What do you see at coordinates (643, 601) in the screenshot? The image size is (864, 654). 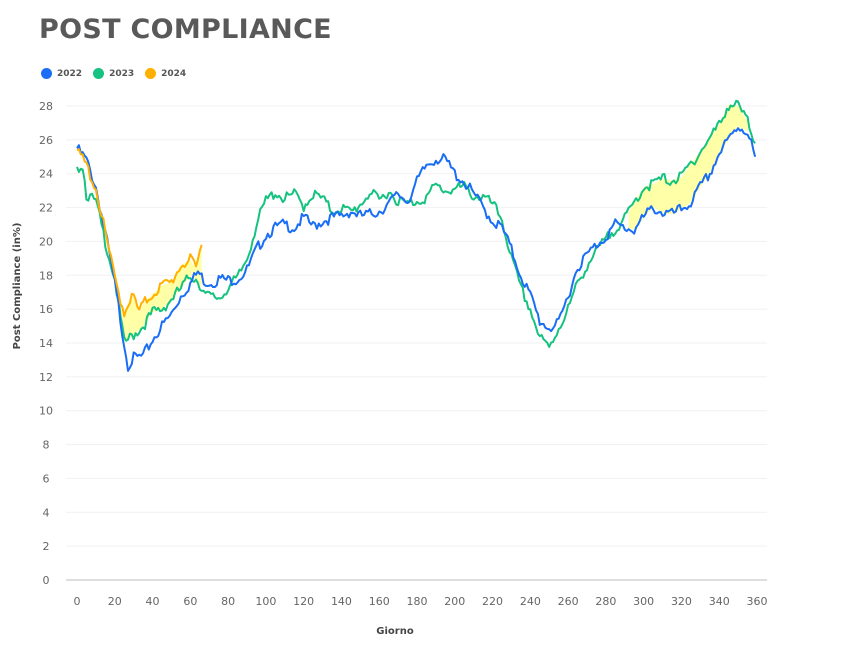 I see `x-tick-label: 300` at bounding box center [643, 601].